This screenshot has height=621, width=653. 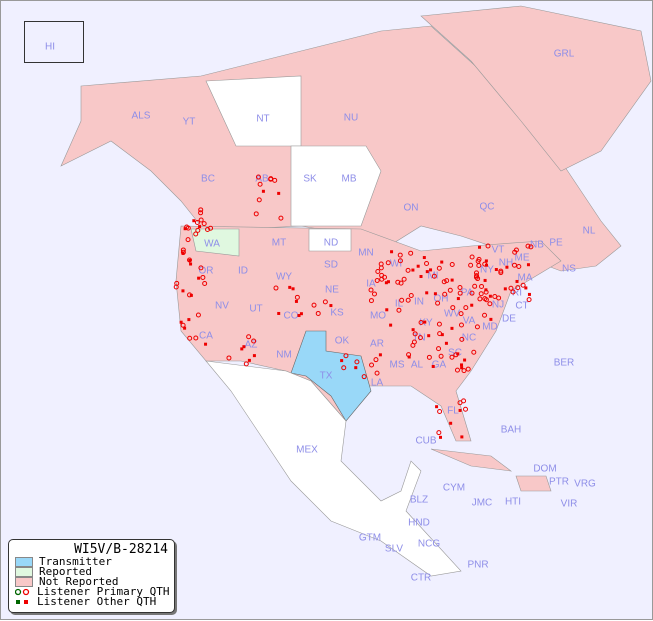 What do you see at coordinates (349, 179) in the screenshot?
I see `region-label-mb: MB` at bounding box center [349, 179].